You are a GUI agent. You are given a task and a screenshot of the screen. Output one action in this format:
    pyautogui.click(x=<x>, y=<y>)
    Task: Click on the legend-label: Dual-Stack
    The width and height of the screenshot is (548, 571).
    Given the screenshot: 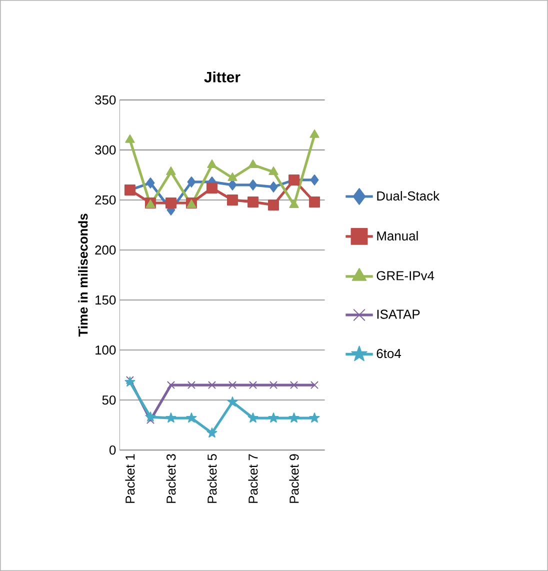 What is the action you would take?
    pyautogui.click(x=408, y=196)
    